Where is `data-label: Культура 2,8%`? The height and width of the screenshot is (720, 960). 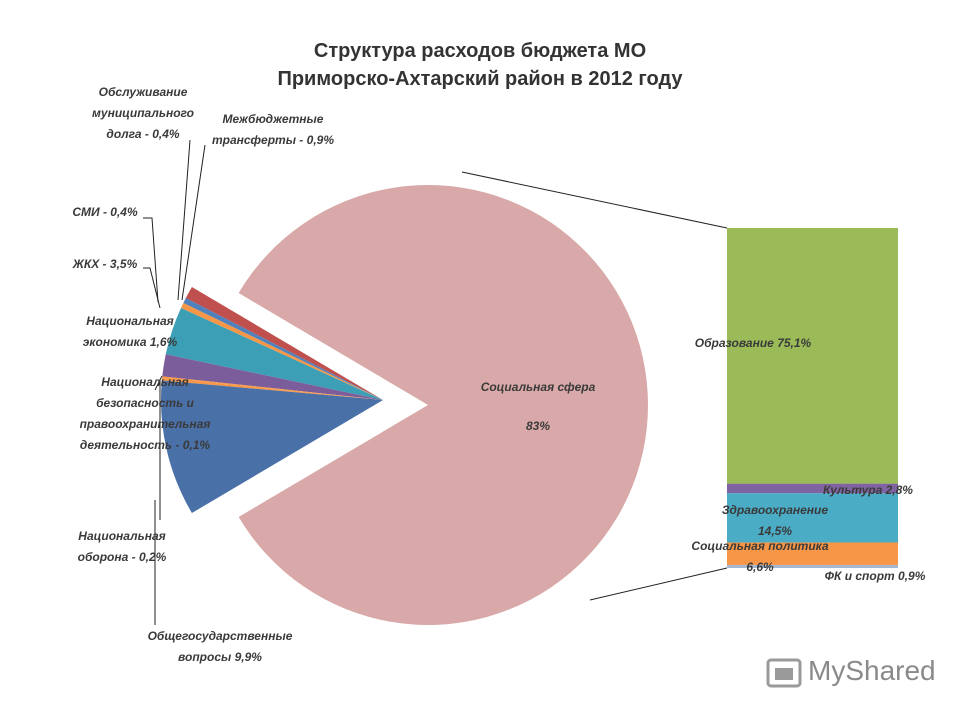
data-label: Культура 2,8% is located at coordinates (868, 490).